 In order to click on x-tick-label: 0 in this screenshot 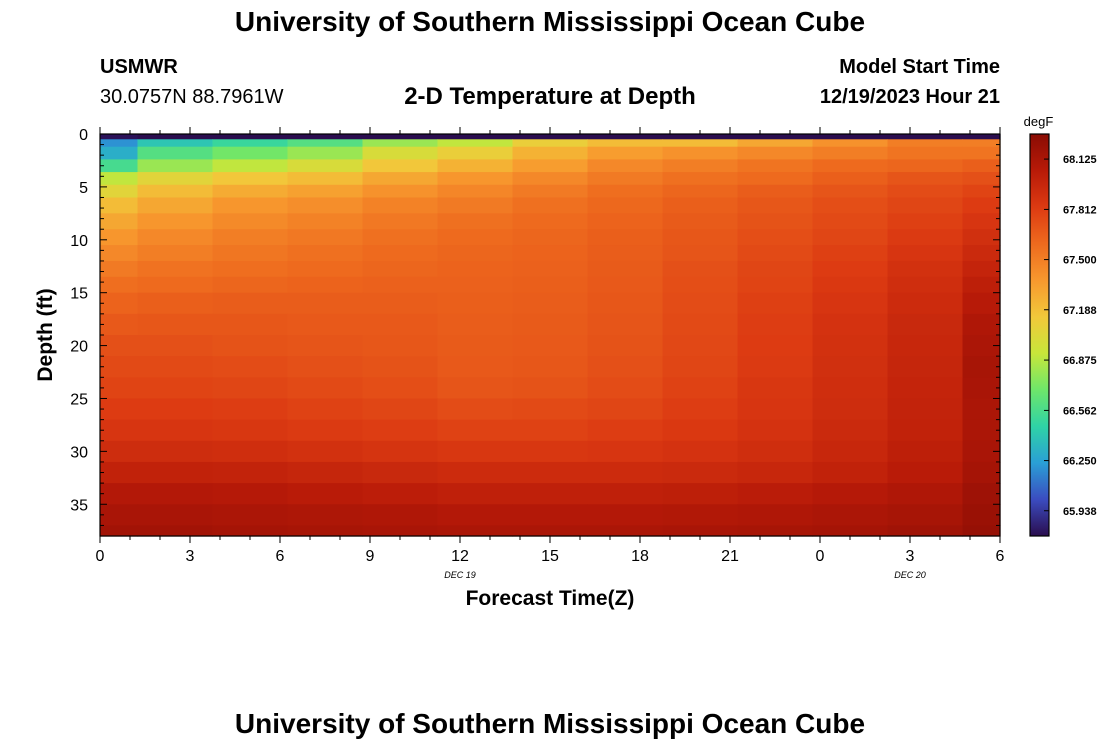, I will do `click(820, 556)`.